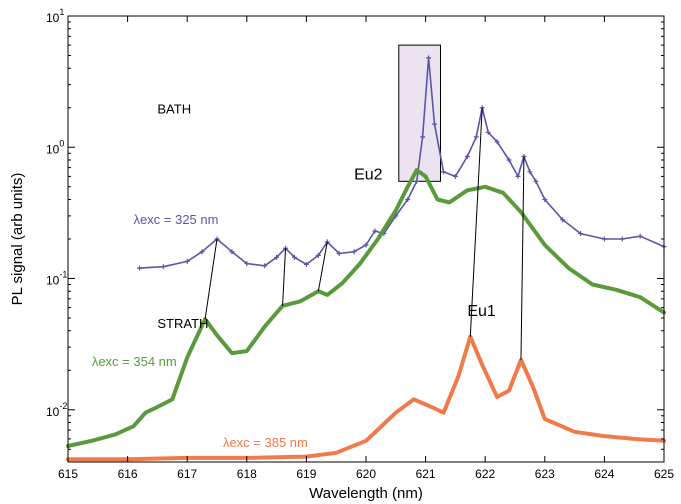 The height and width of the screenshot is (504, 681). I want to click on chart-annotation: λexc = 354 nm, so click(134, 361).